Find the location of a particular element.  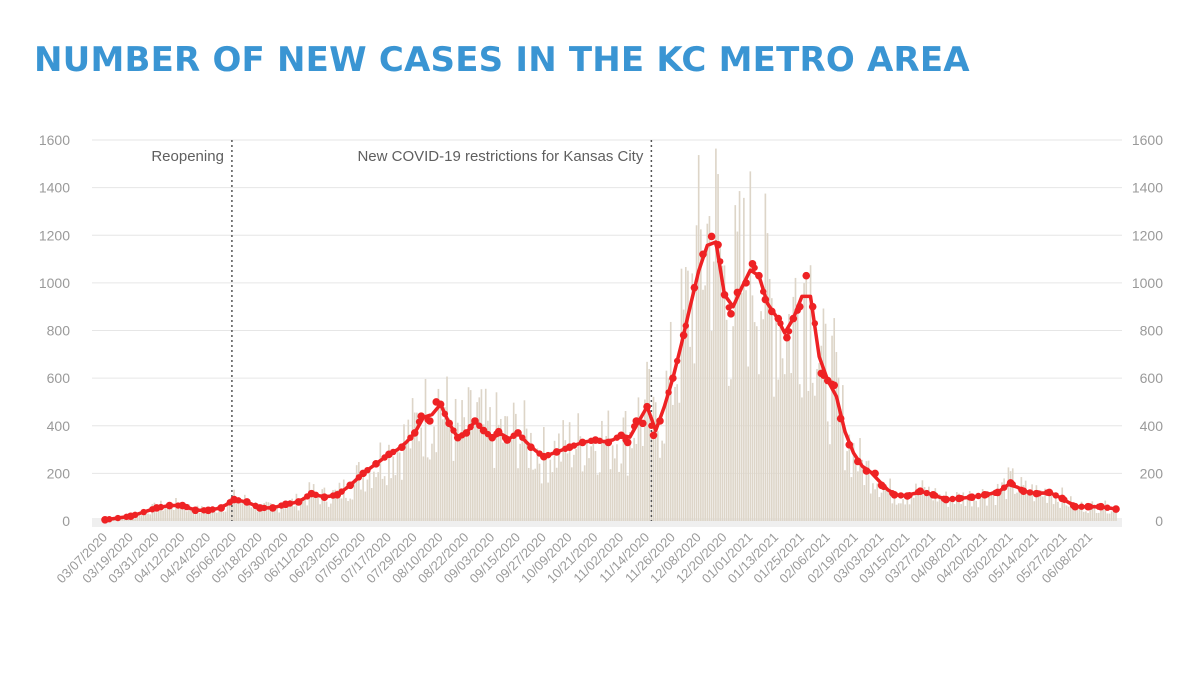

y-tick-label-right: 400 is located at coordinates (1152, 426).